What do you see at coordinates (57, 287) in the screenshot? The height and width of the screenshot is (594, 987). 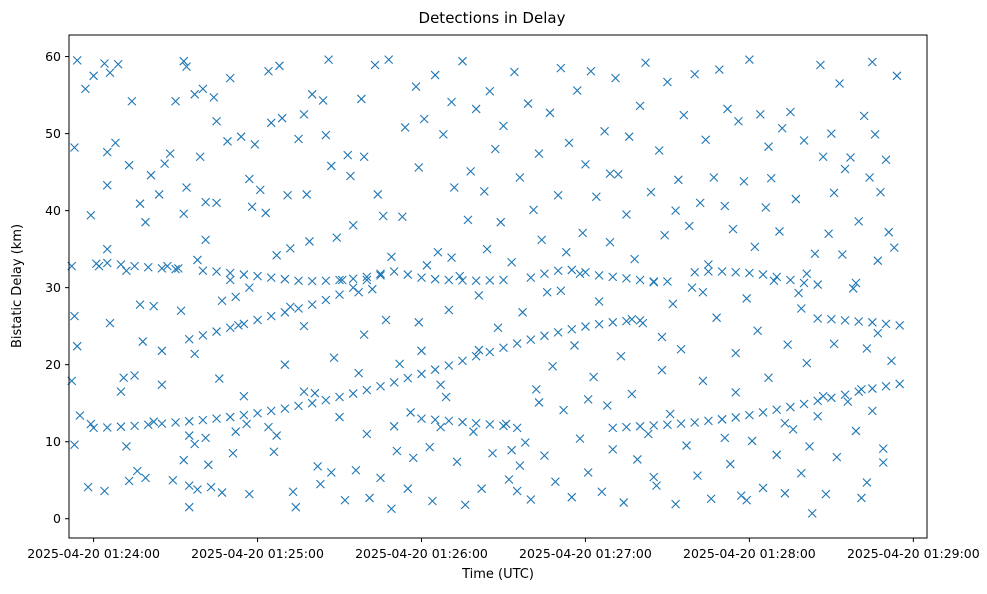 I see `y-axis-ticks: 0 10 20 30 40 50 60` at bounding box center [57, 287].